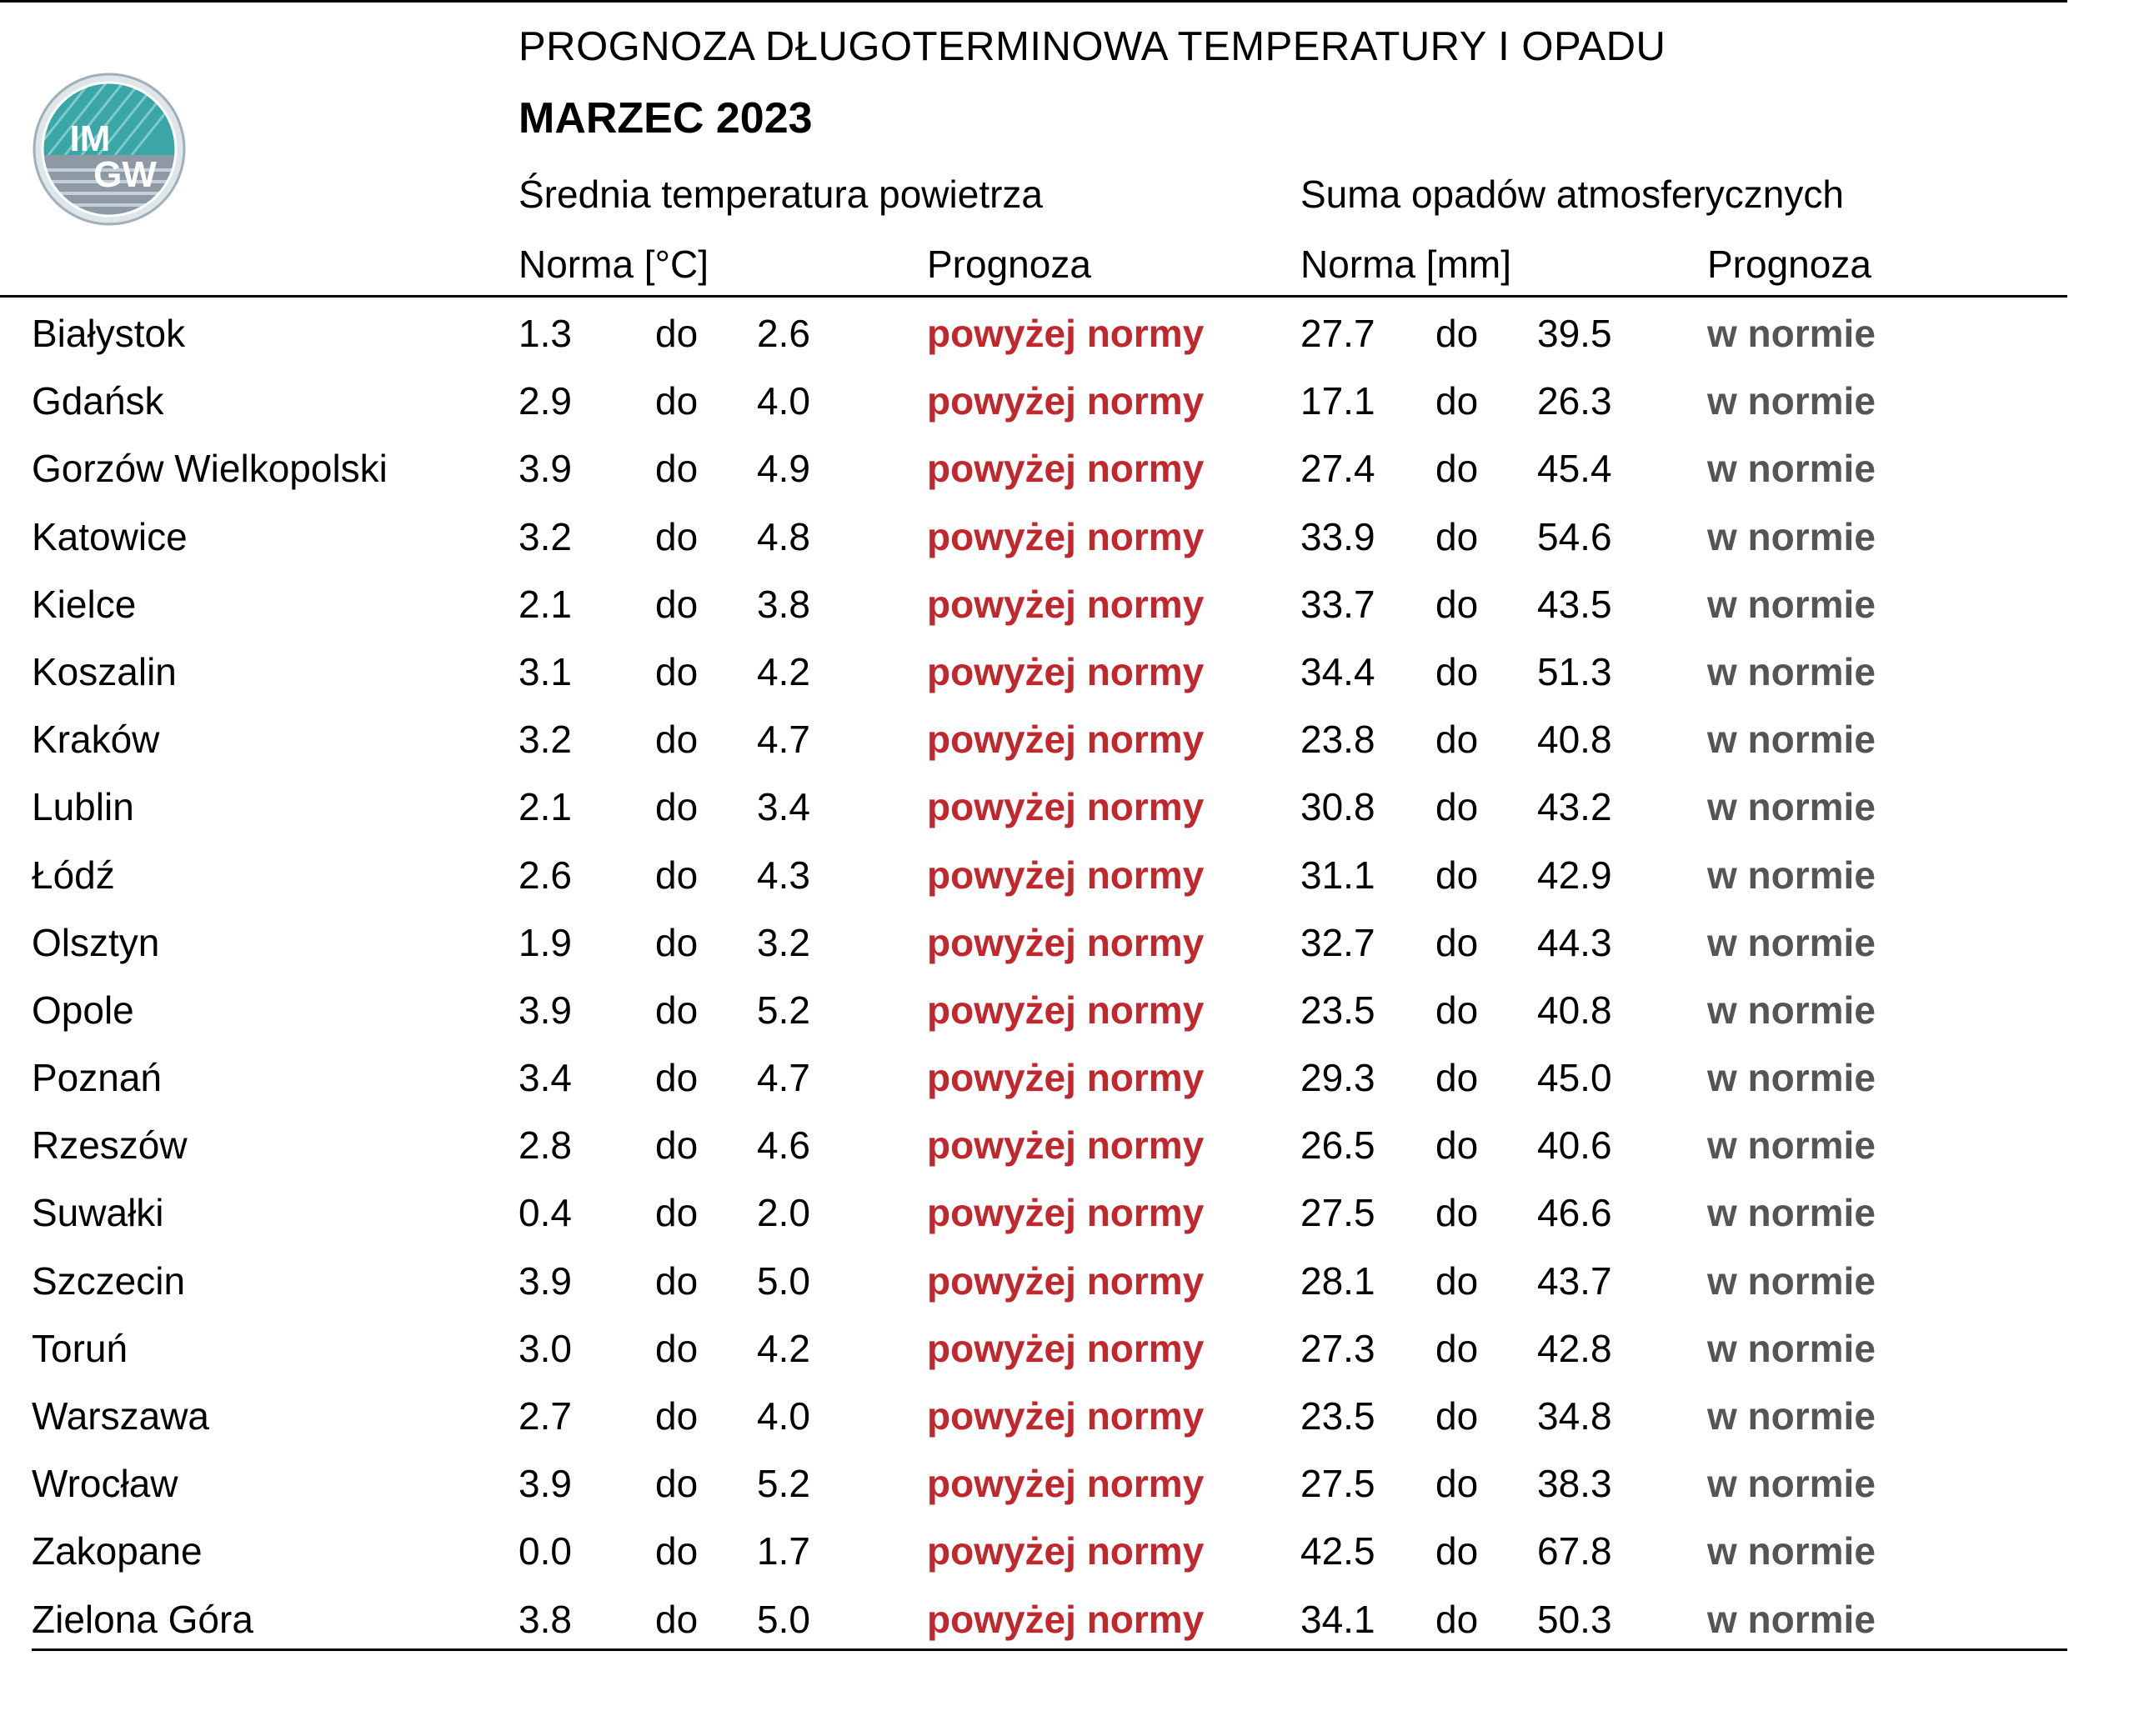 The image size is (2134, 1736). I want to click on precip-norm-min: 27.5, so click(1337, 1213).